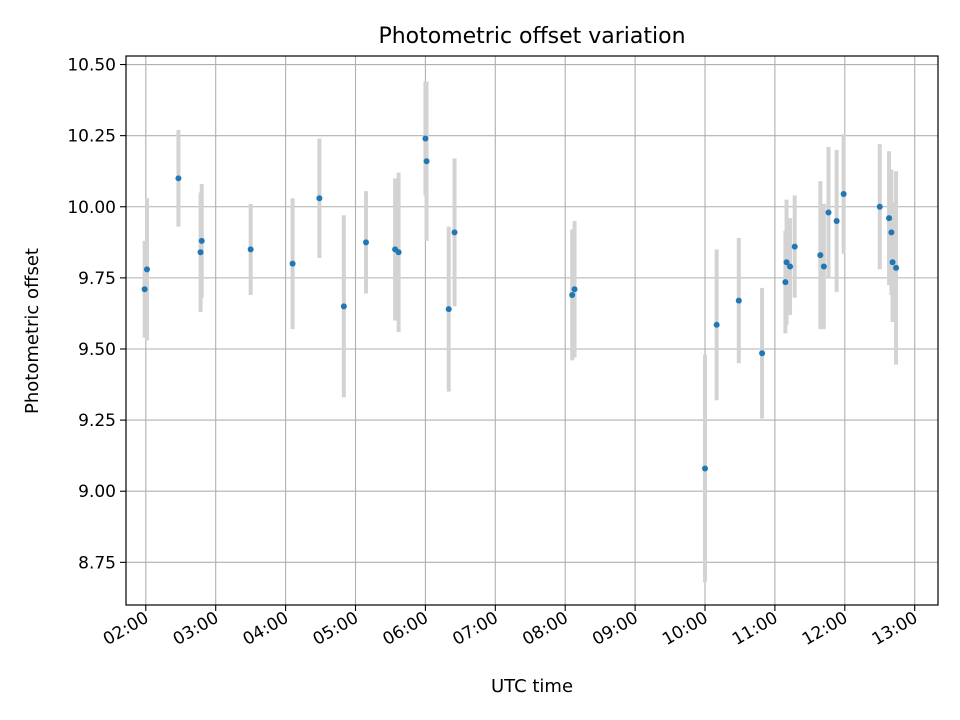 This screenshot has height=720, width=960. I want to click on y-tick-label: 9.50, so click(97, 350).